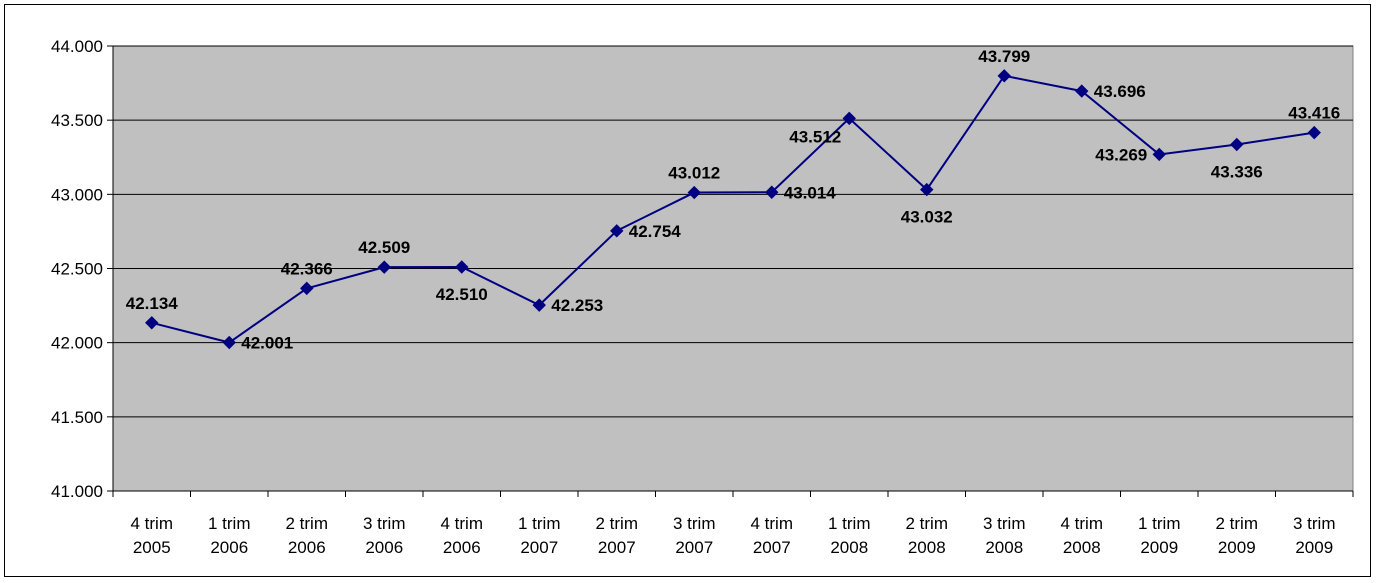  What do you see at coordinates (1082, 535) in the screenshot?
I see `x-tick-label: 4 trim 2008` at bounding box center [1082, 535].